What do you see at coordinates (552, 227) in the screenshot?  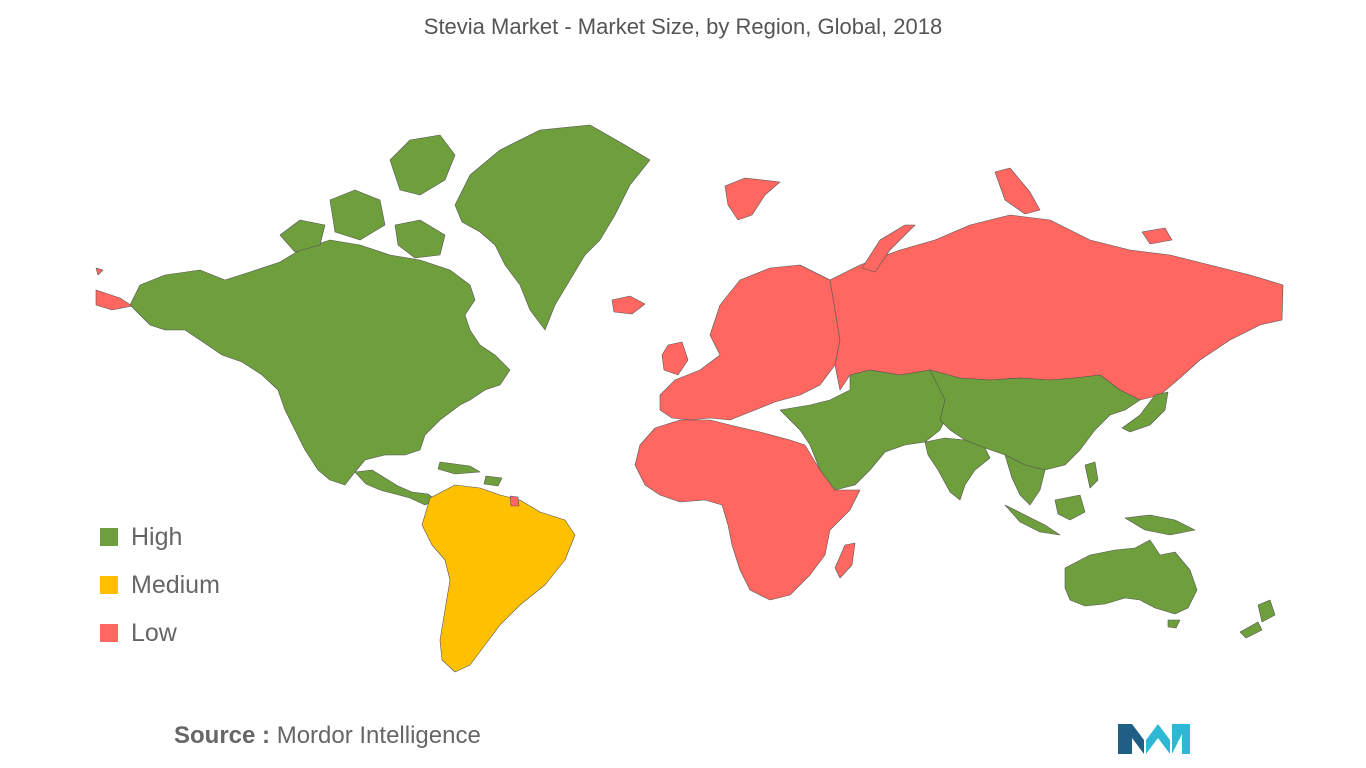 I see `region-greenland` at bounding box center [552, 227].